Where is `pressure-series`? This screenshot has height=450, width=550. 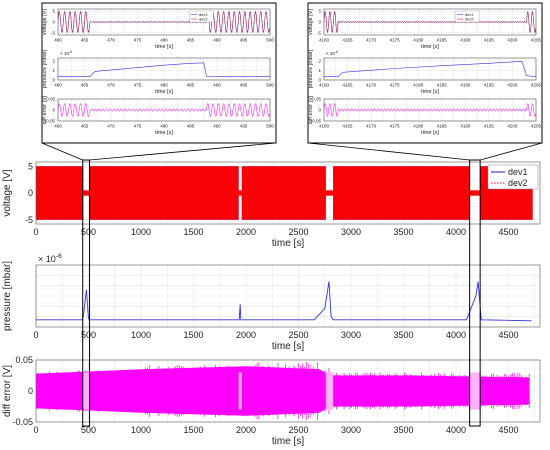 pressure-series is located at coordinates (284, 301).